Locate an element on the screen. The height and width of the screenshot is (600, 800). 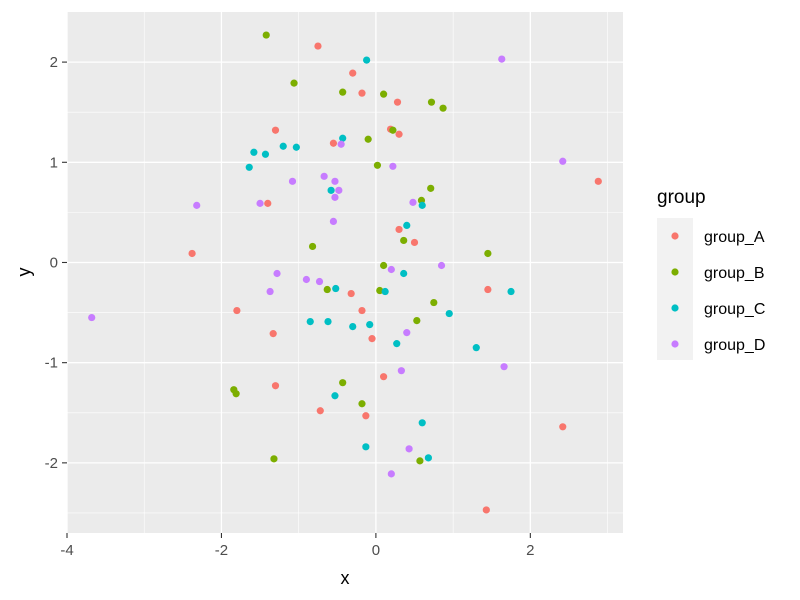
y-axis: -2 -1 0 1 2 is located at coordinates (56, 263).